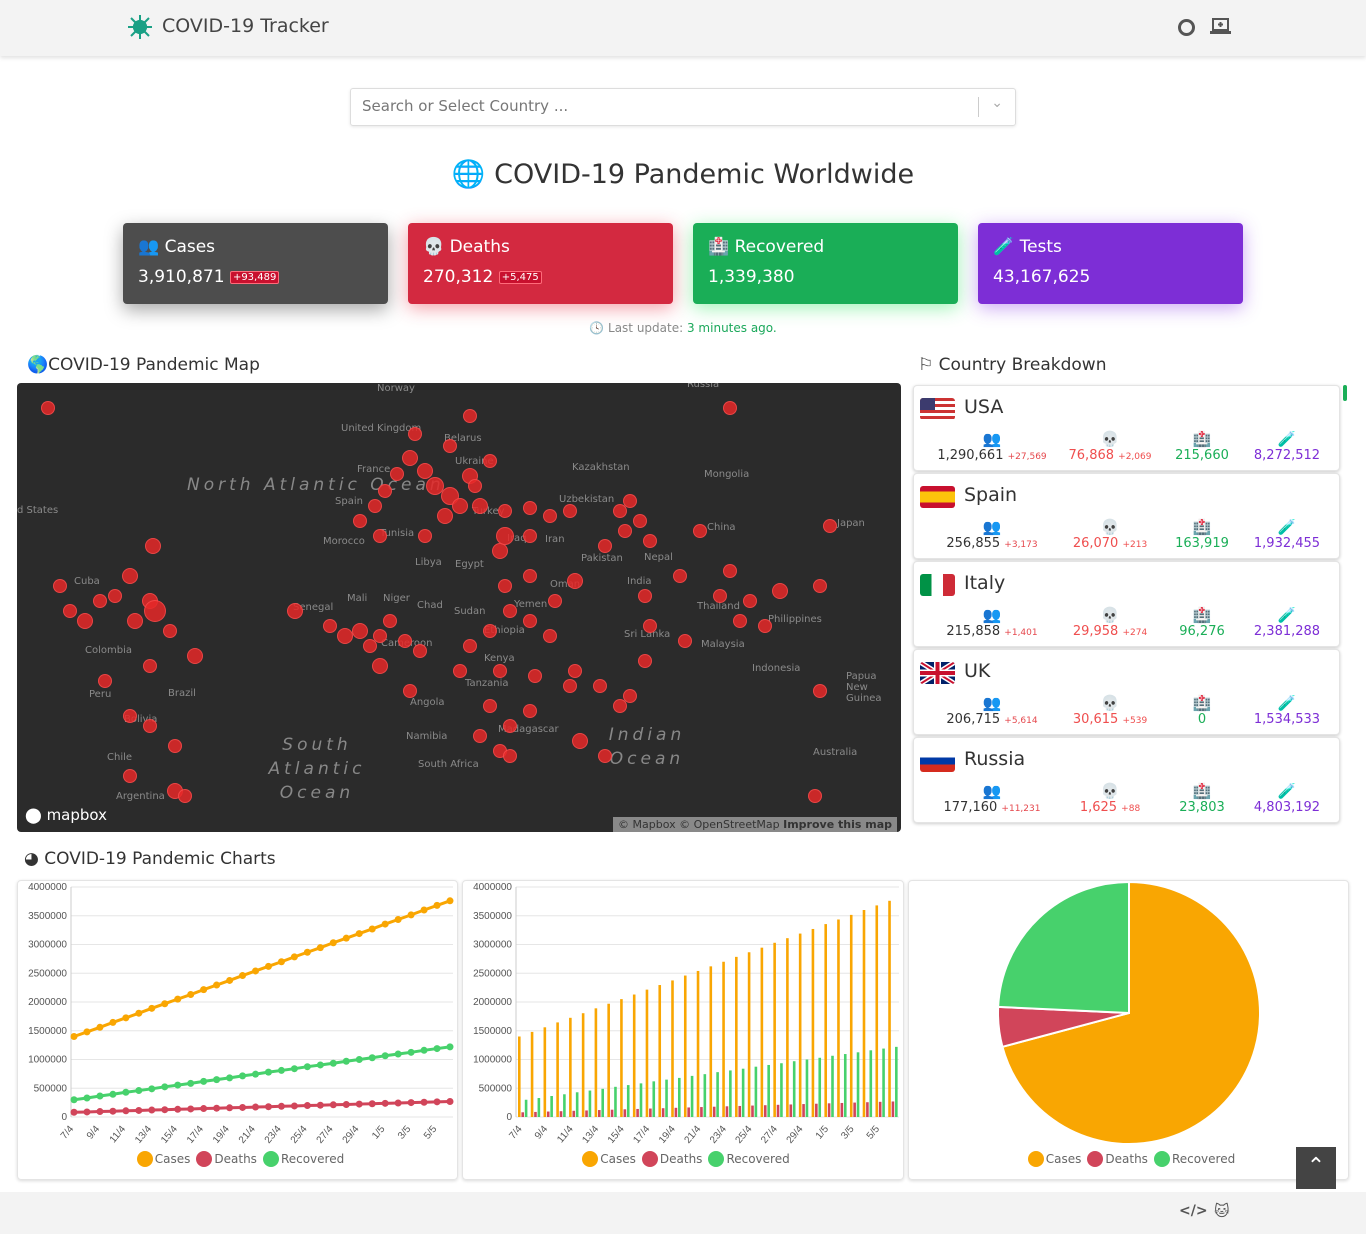  What do you see at coordinates (997, 103) in the screenshot?
I see `chevron-down-icon: ⌄` at bounding box center [997, 103].